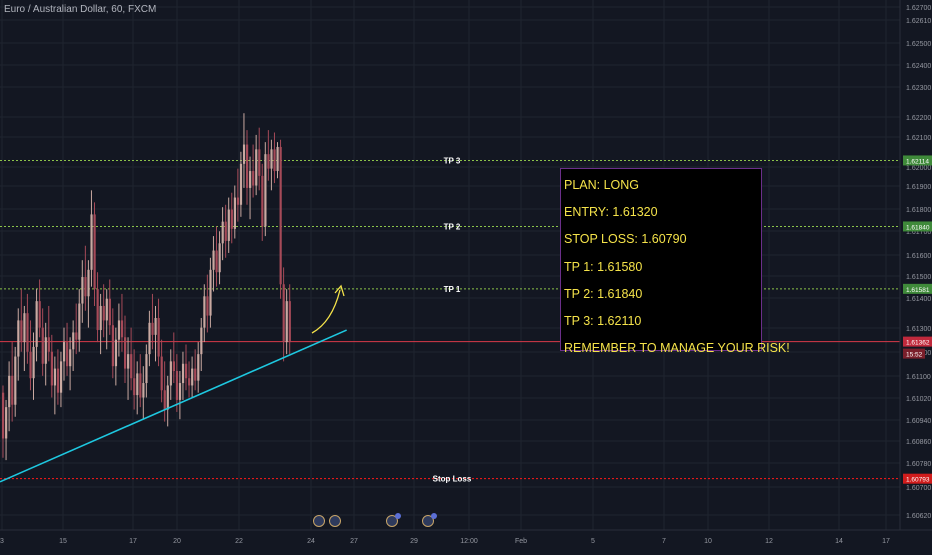 This screenshot has height=555, width=932. I want to click on plan-risk-note: REMEMBER TO MANAGE YOUR RISK!, so click(677, 348).